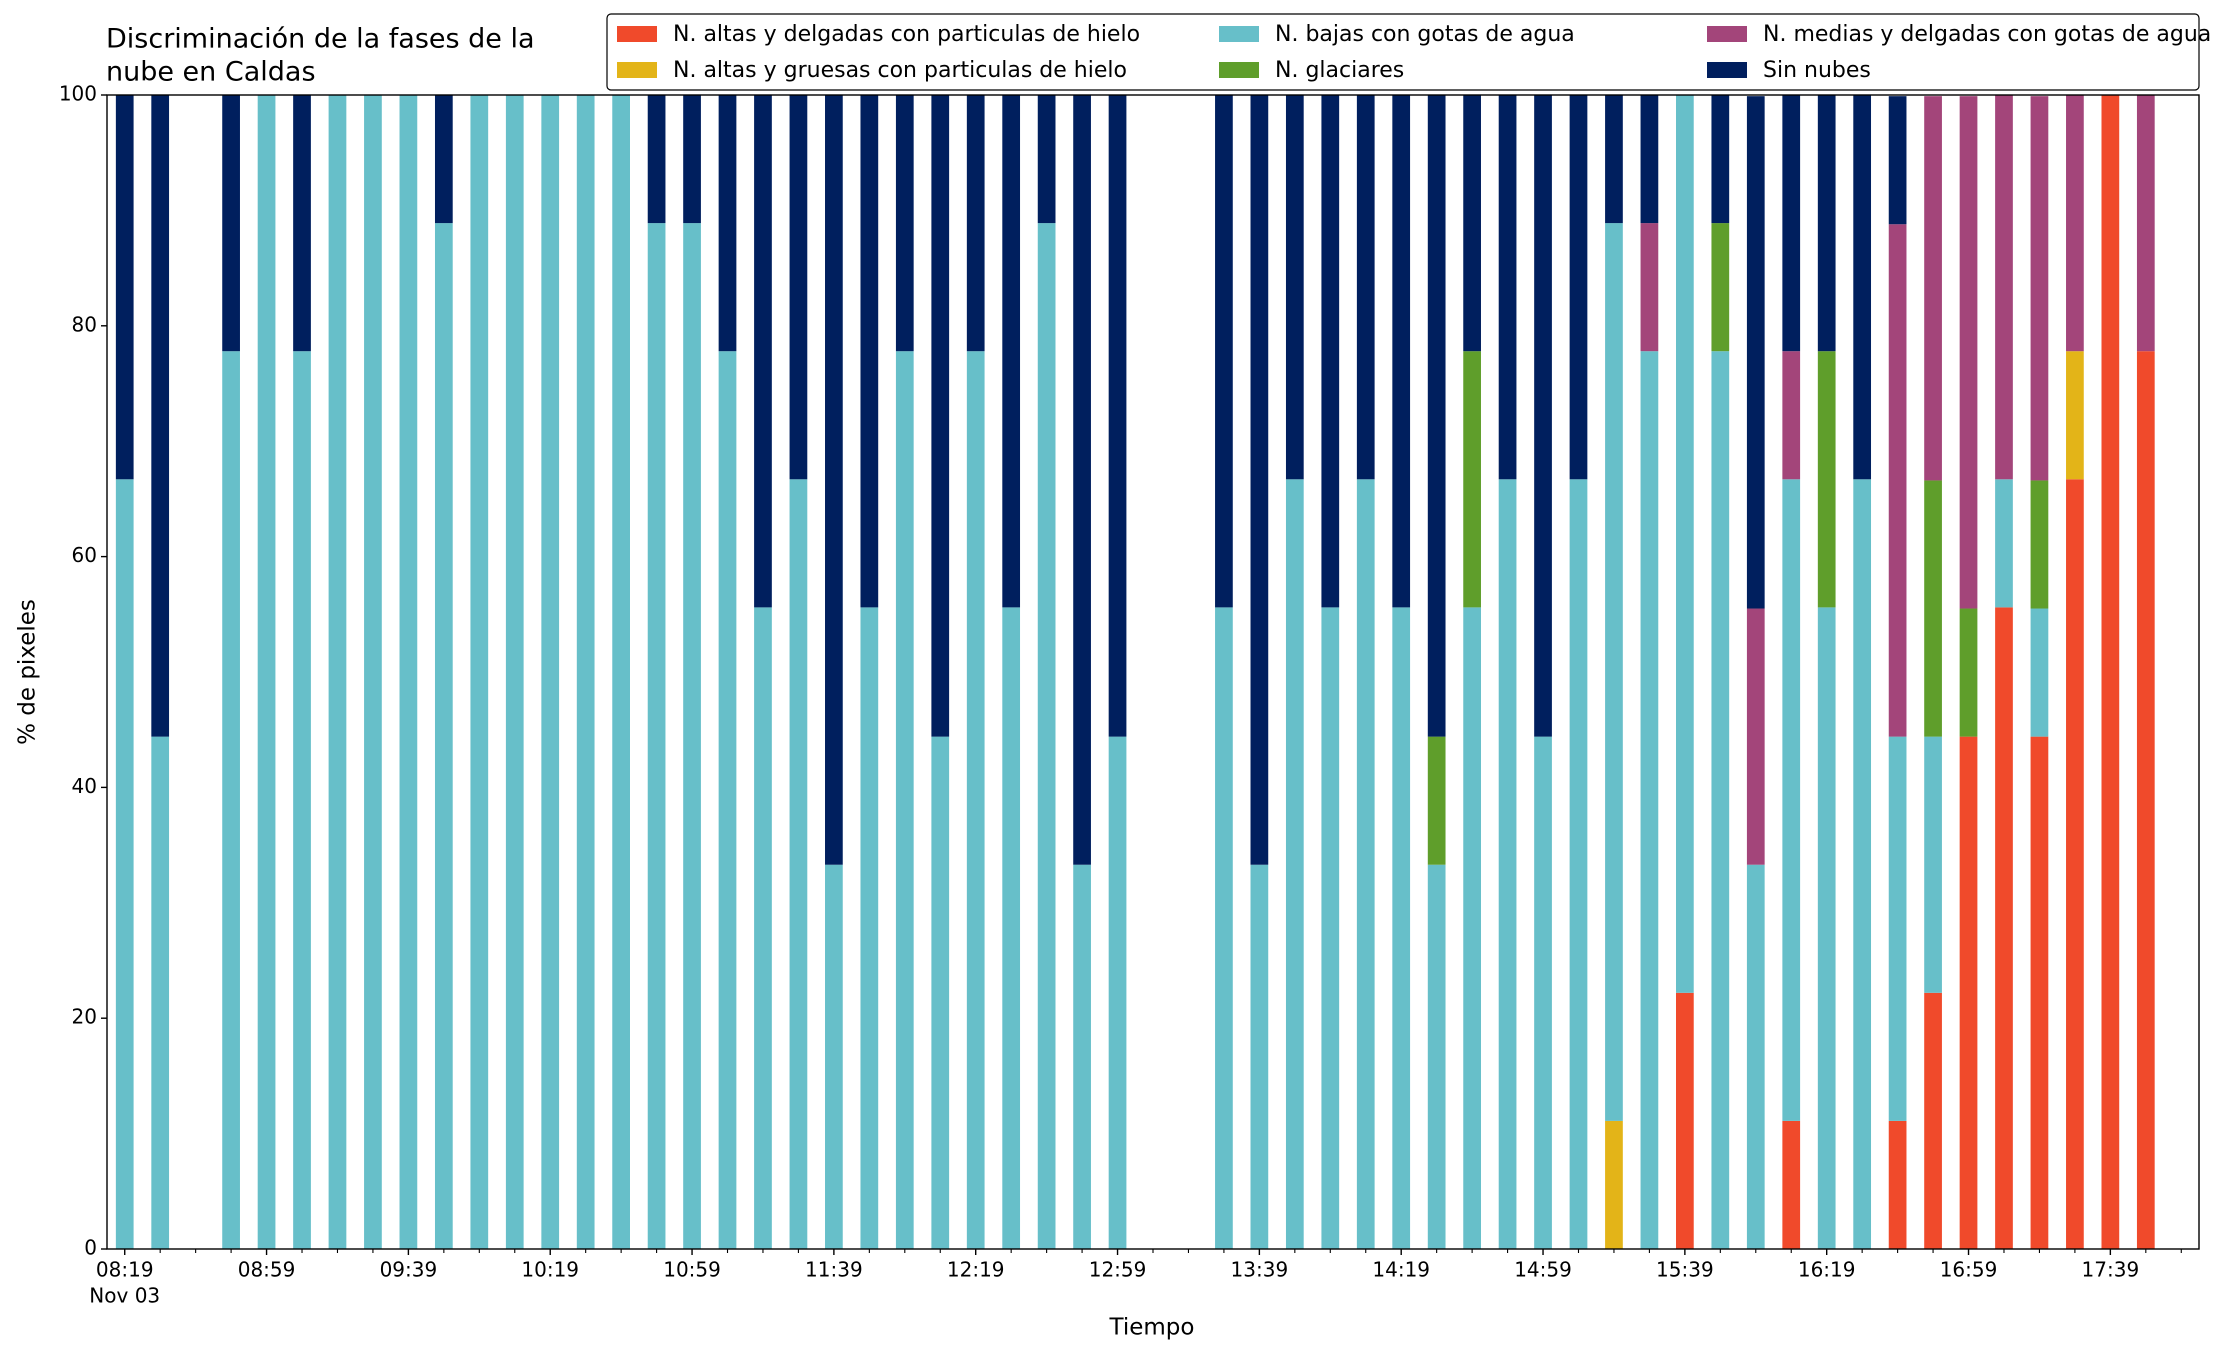 This screenshot has width=2216, height=1355. I want to click on legend-label: N. medias y delgadas con gotas de agua, so click(1987, 34).